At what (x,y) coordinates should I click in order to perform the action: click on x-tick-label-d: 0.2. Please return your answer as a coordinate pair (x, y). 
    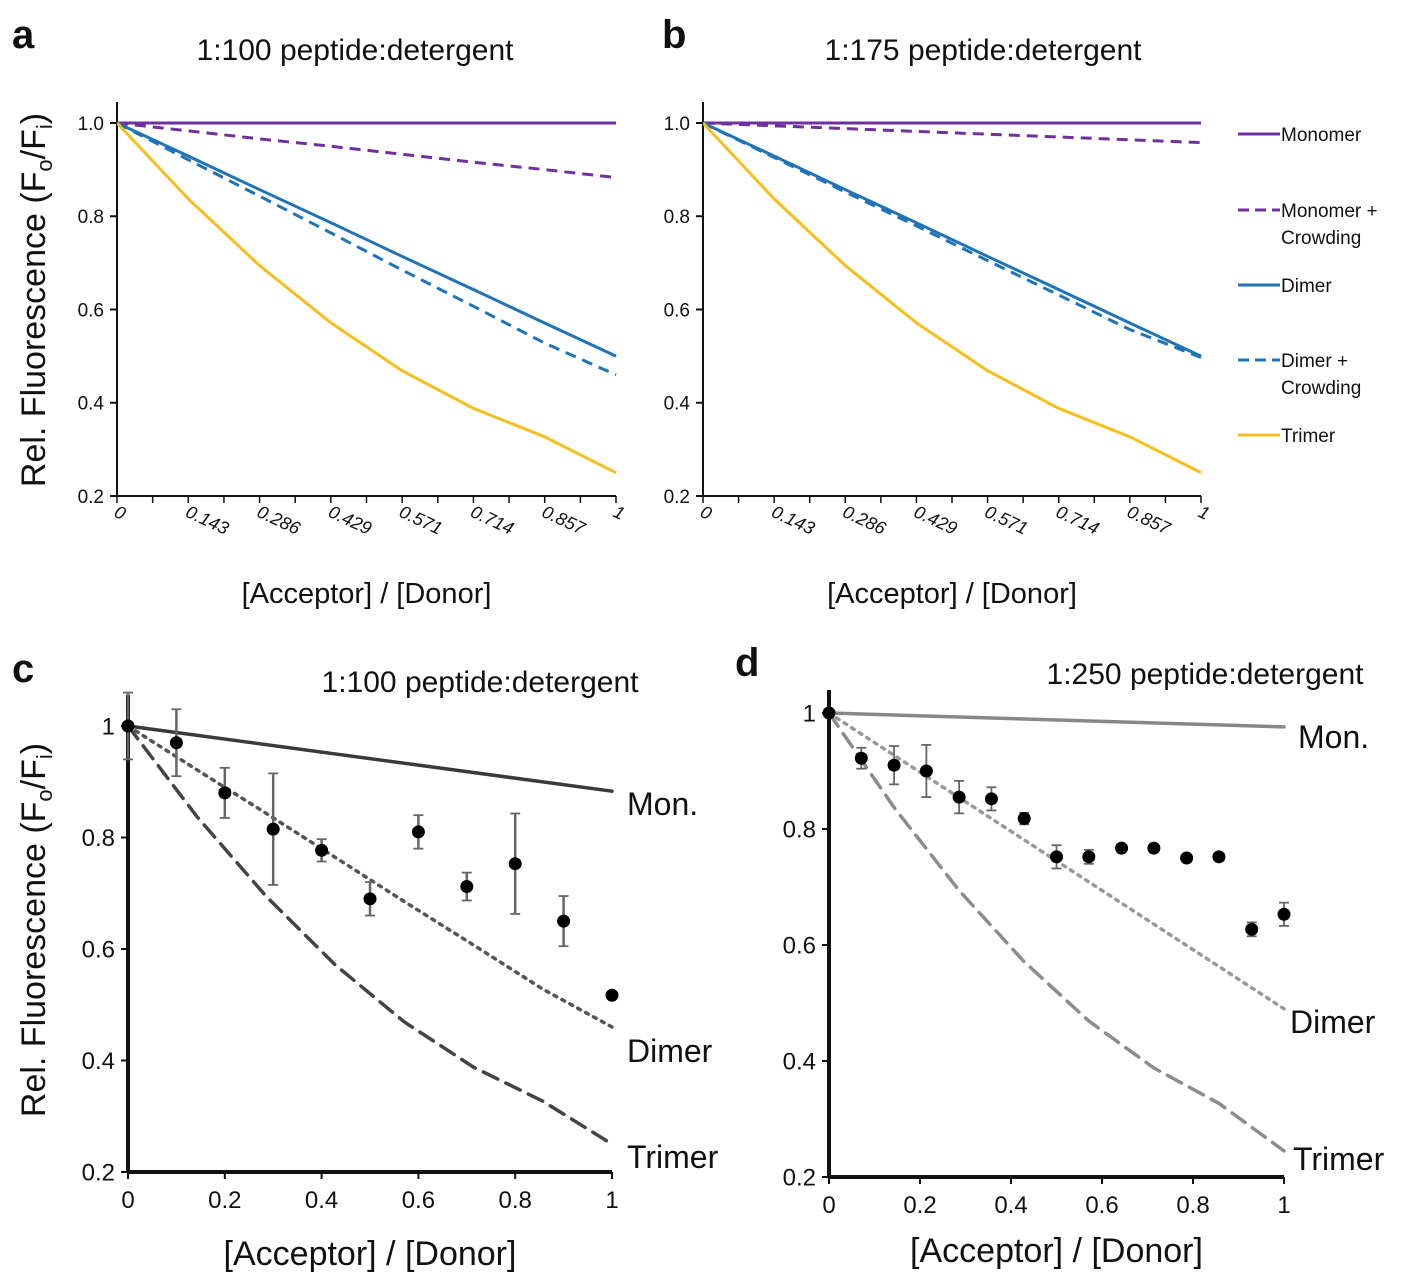
    Looking at the image, I should click on (919, 1205).